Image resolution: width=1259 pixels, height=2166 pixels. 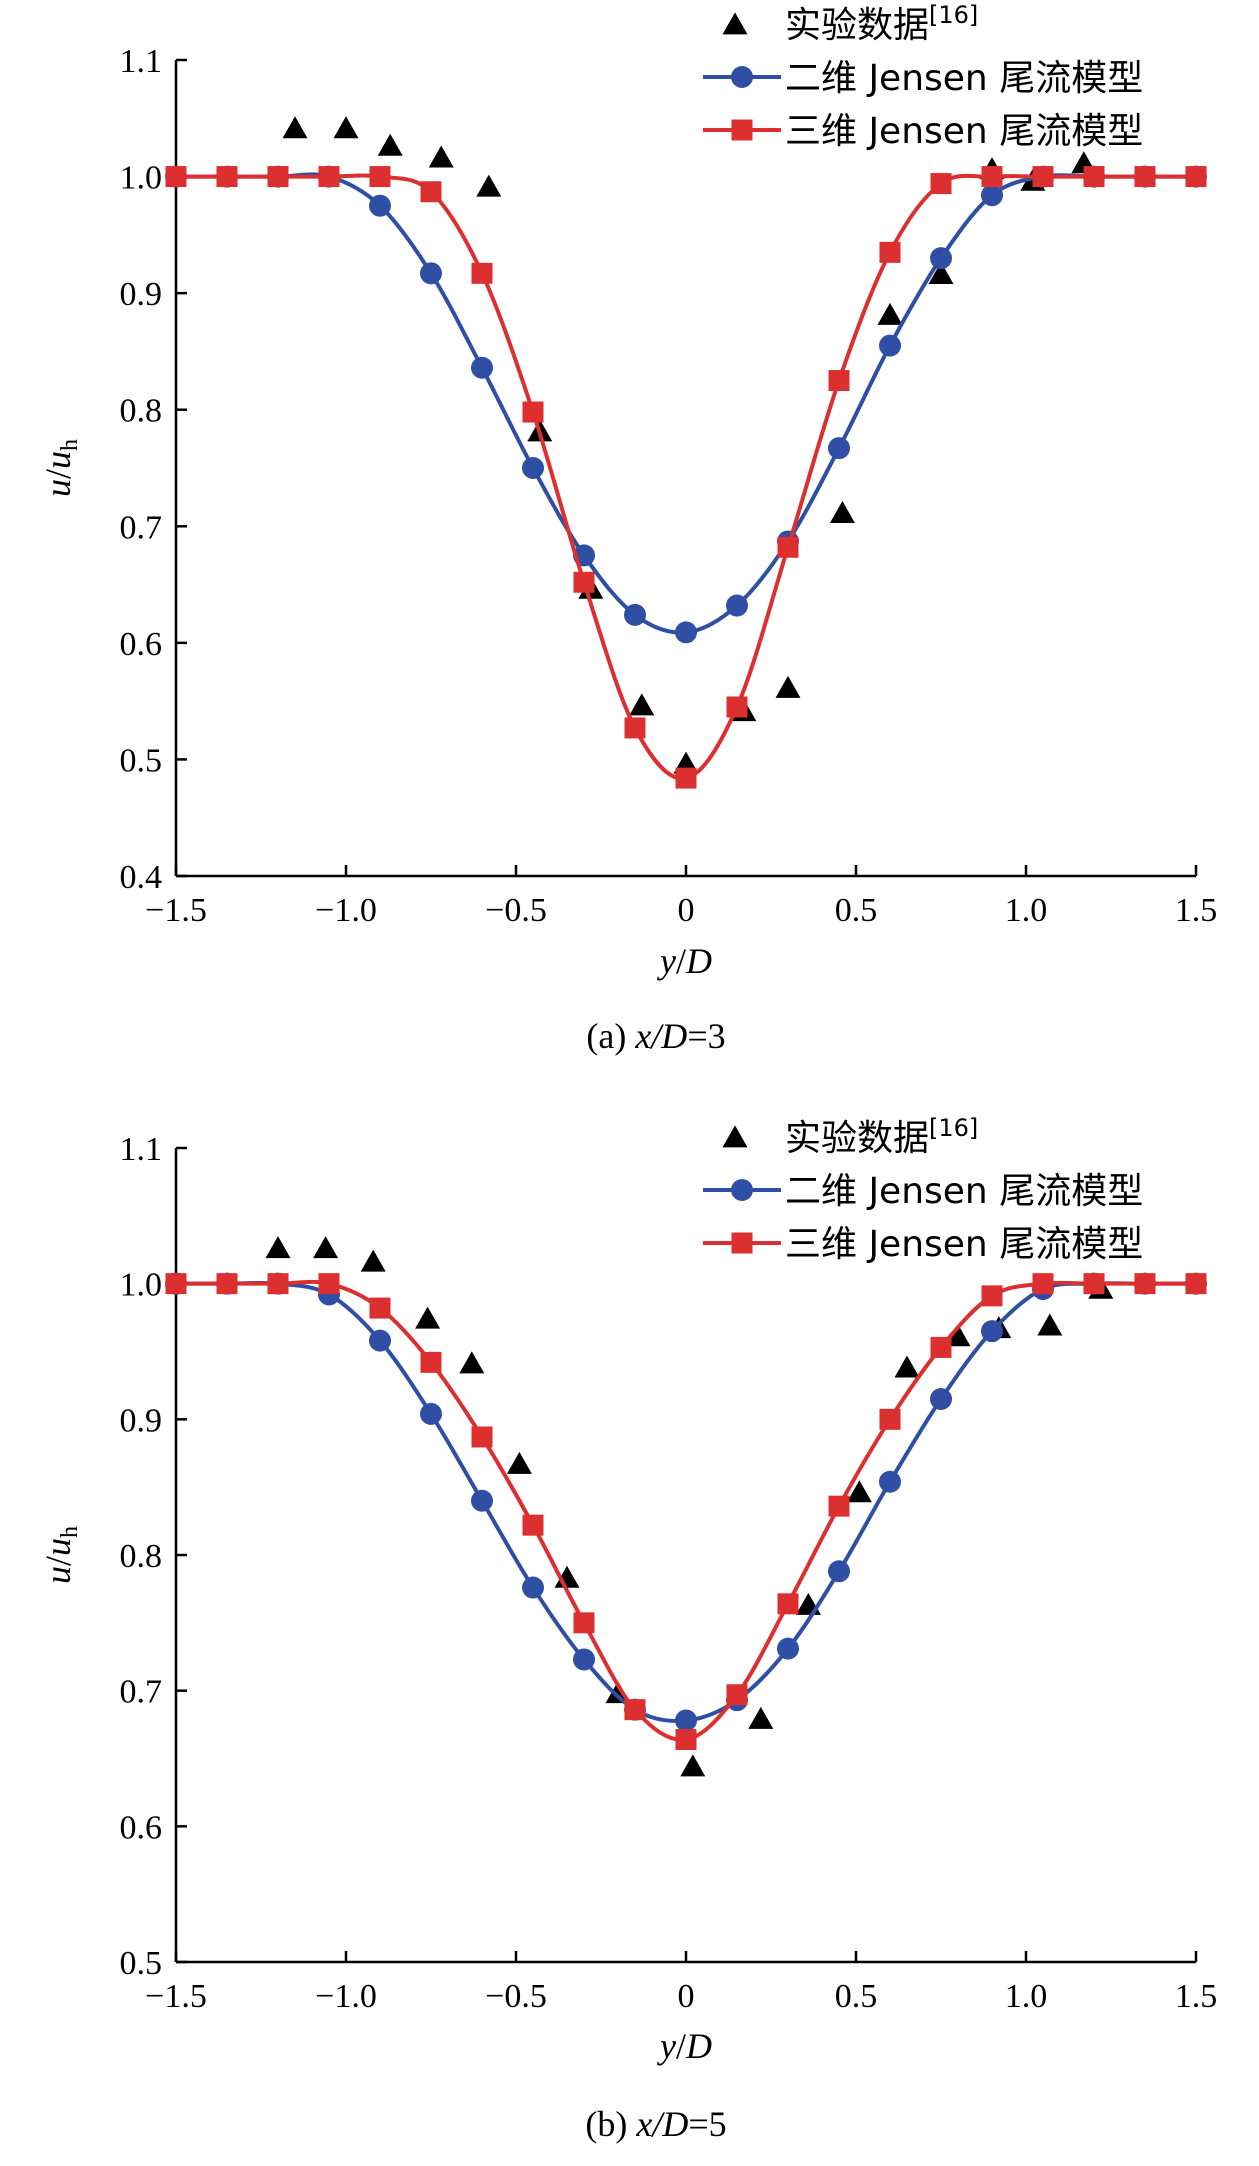 I want to click on legend-label-text: 三维 Jensen 尾流模型, so click(x=964, y=131).